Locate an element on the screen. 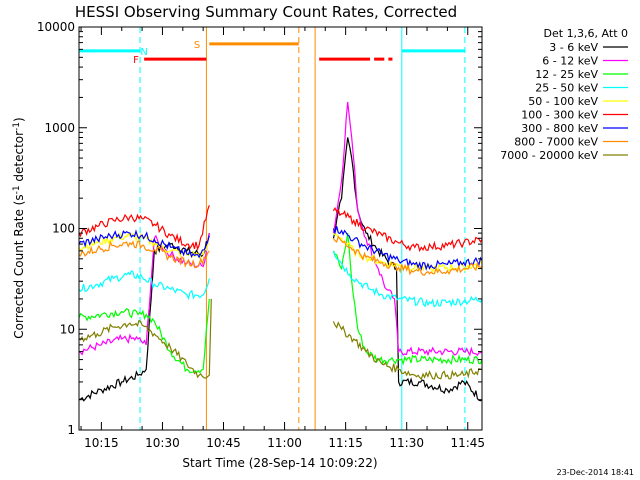 The width and height of the screenshot is (640, 480). y-tick-label-2: 100 is located at coordinates (63, 229).